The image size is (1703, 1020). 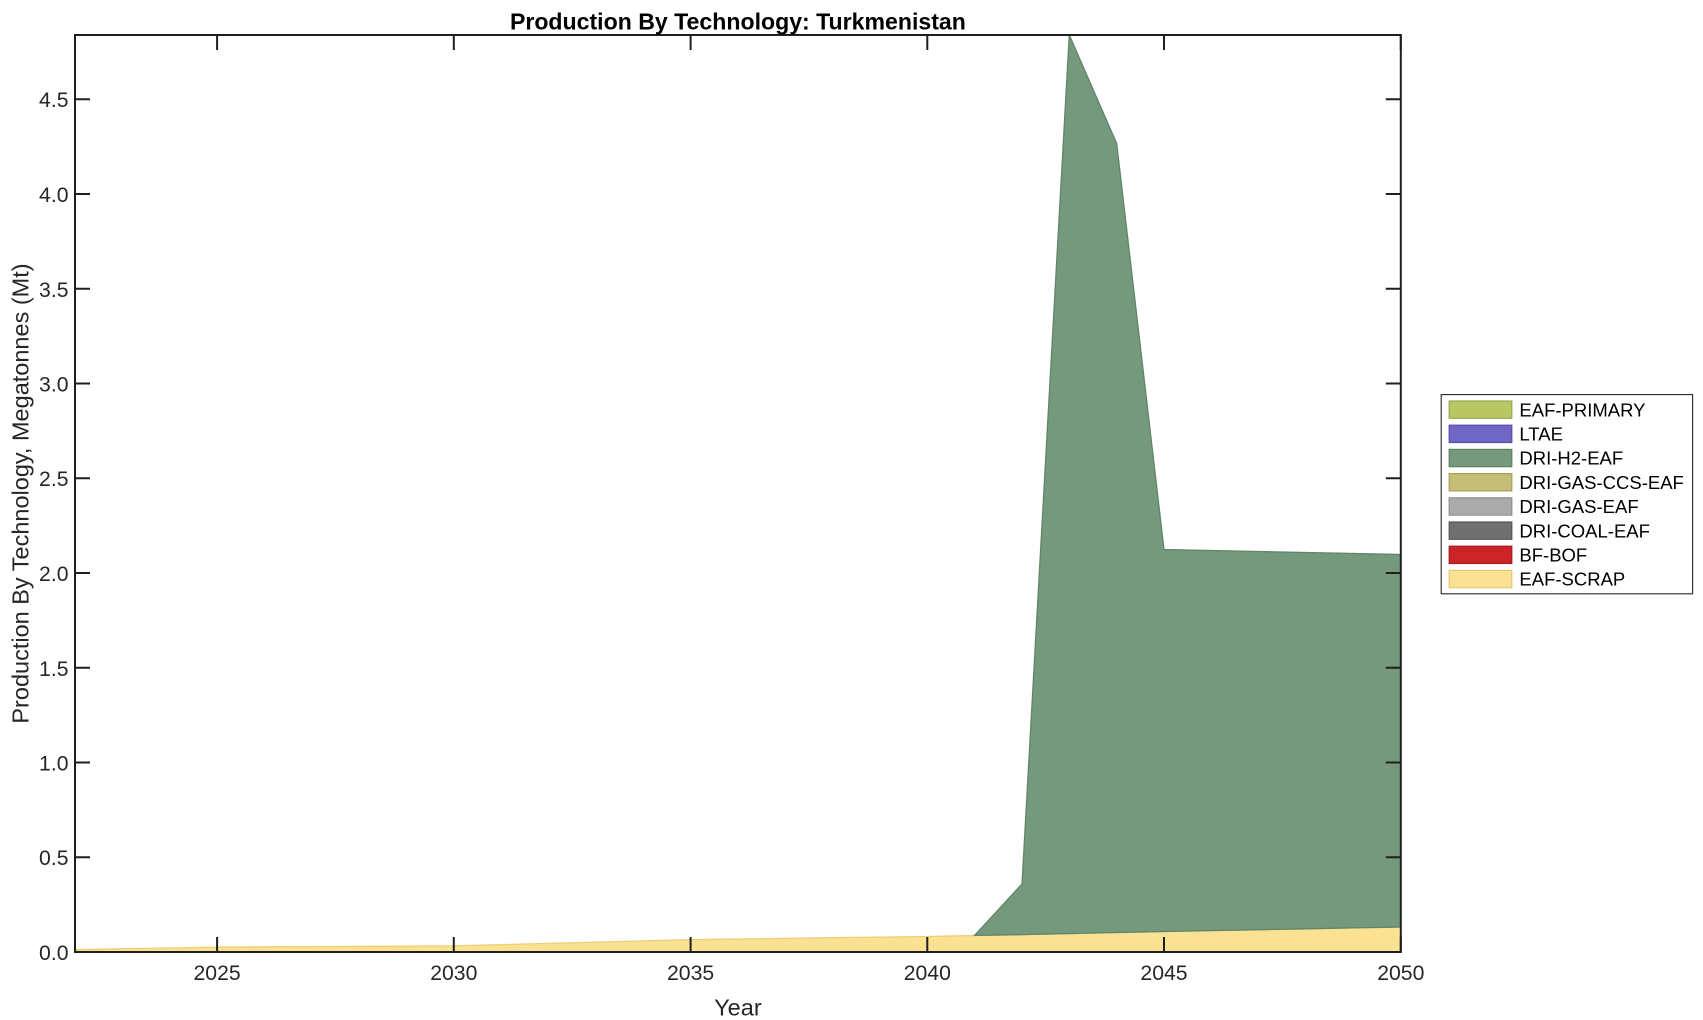 I want to click on svg-text: DRI-COAL-EAF, so click(x=1584, y=530).